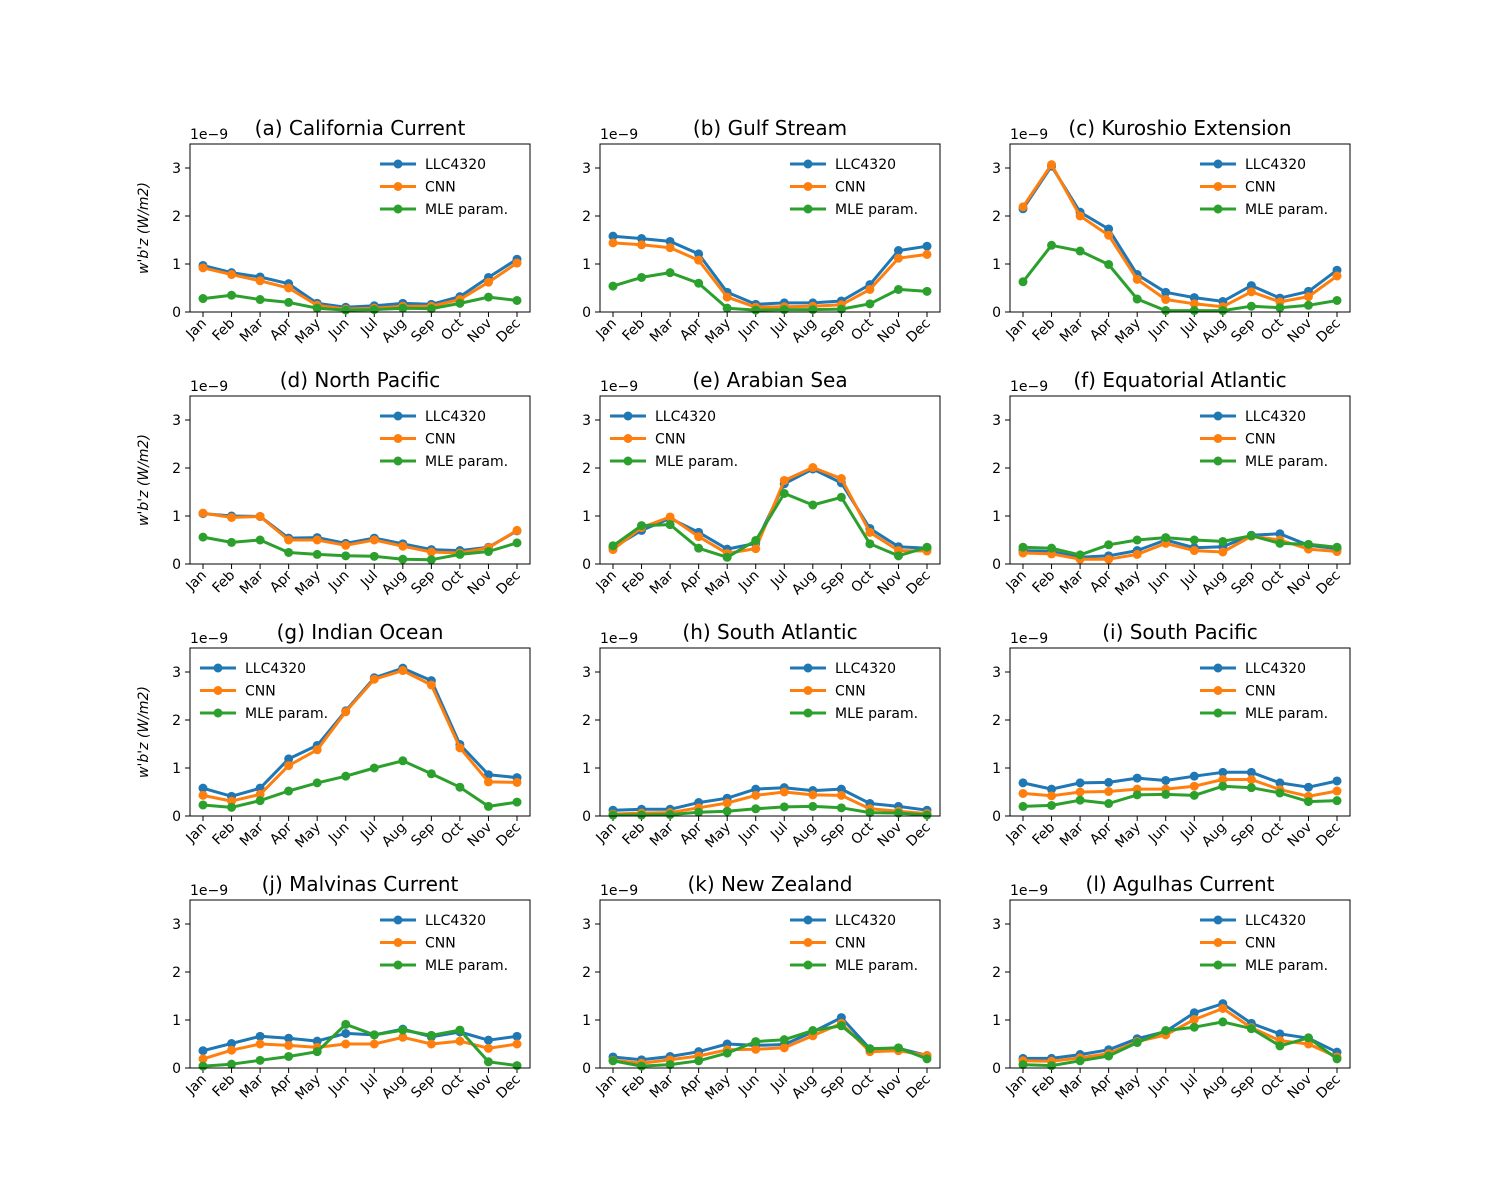 This screenshot has height=1200, width=1500. Describe the element at coordinates (176, 421) in the screenshot. I see `y-tick-label: 3` at that location.